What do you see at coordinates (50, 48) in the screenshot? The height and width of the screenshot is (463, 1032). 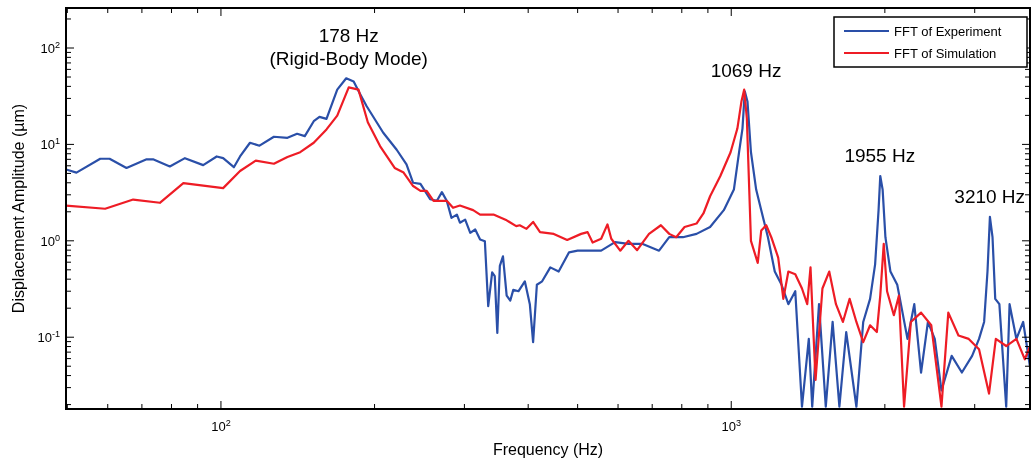 I see `y-tick-label: 10$^{2}$` at bounding box center [50, 48].